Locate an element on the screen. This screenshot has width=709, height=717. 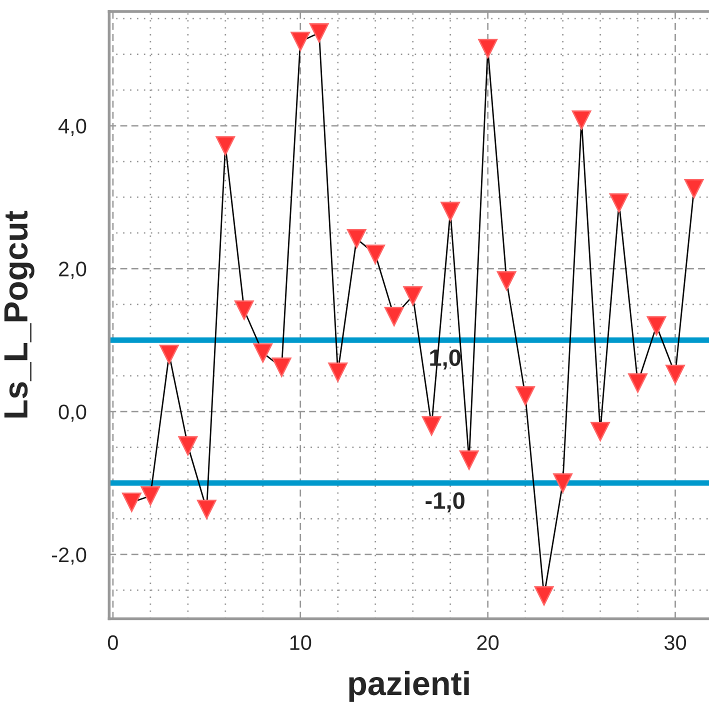
y-tick-label: -2,0 is located at coordinates (69, 556).